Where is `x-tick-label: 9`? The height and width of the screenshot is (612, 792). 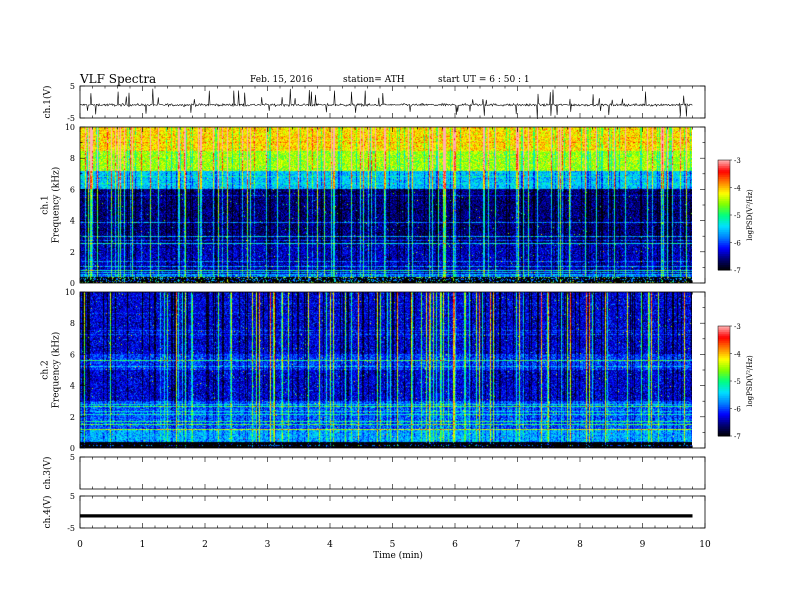
x-tick-label: 9 is located at coordinates (643, 545).